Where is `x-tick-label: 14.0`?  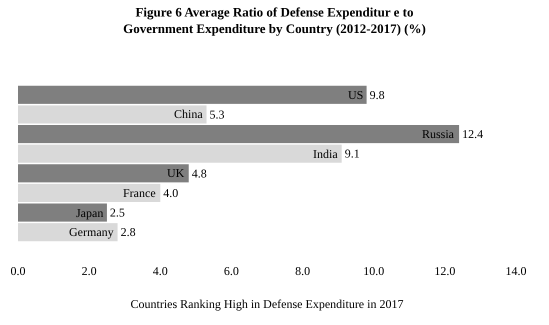
x-tick-label: 14.0 is located at coordinates (516, 271).